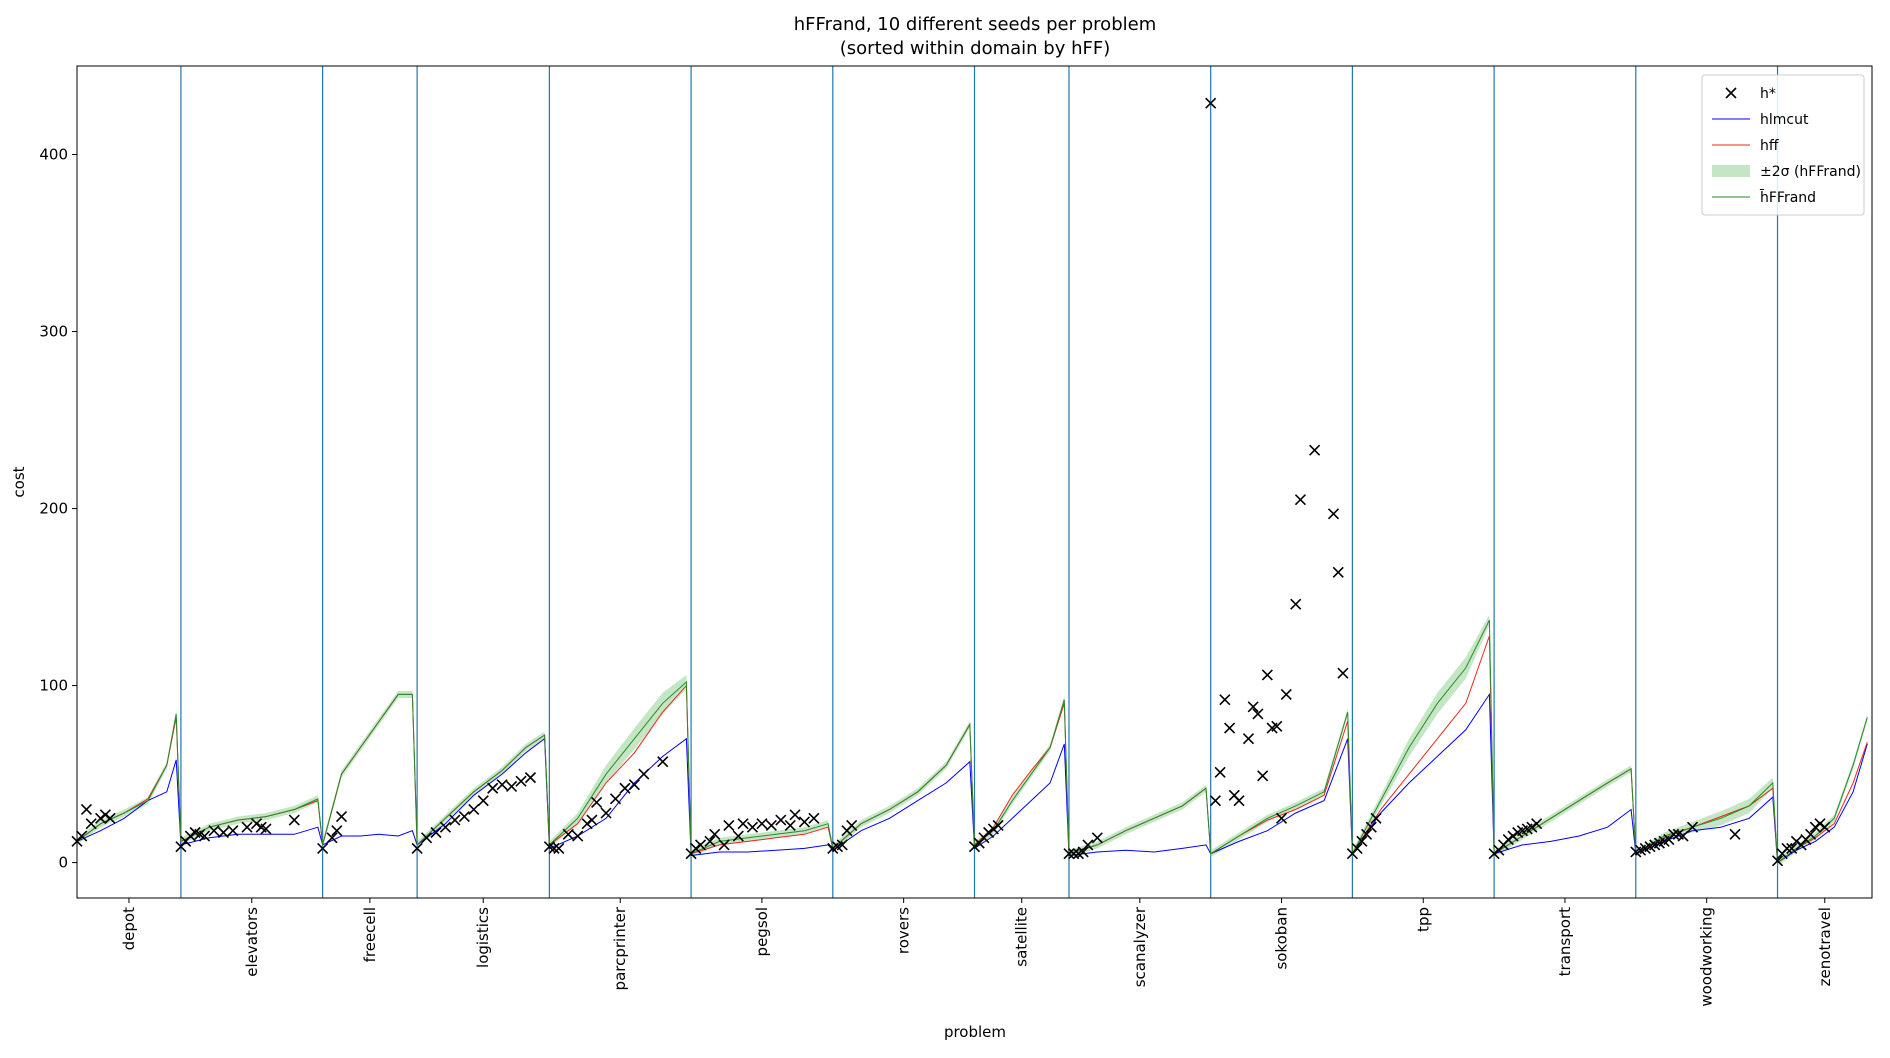 This screenshot has height=1058, width=1890. What do you see at coordinates (975, 1032) in the screenshot?
I see `x-axis-label: problem` at bounding box center [975, 1032].